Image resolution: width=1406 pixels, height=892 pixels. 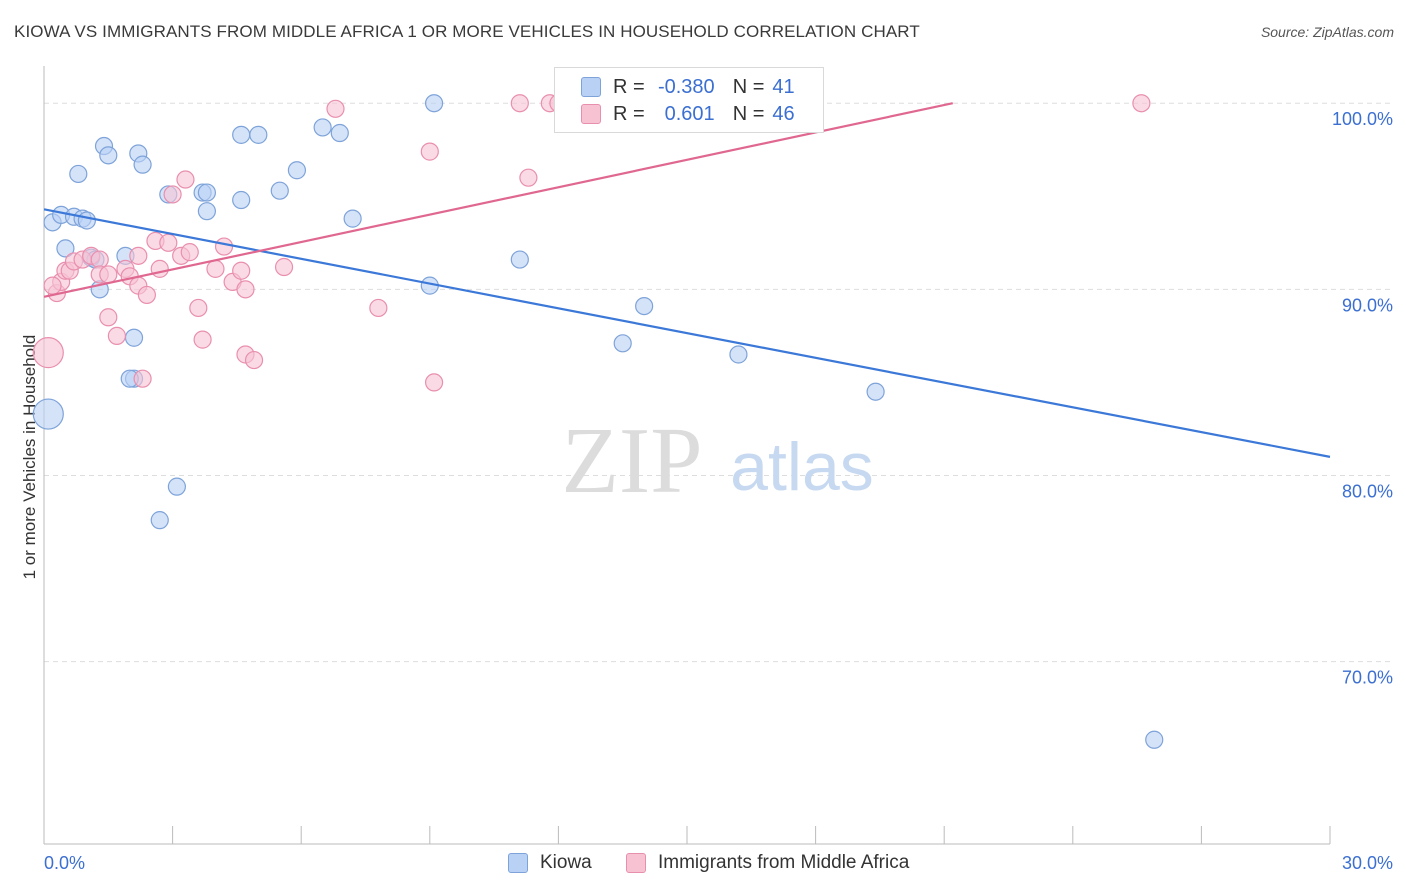 I want to click on source-credit: Source: ZipAtlas.com, so click(x=1327, y=32).